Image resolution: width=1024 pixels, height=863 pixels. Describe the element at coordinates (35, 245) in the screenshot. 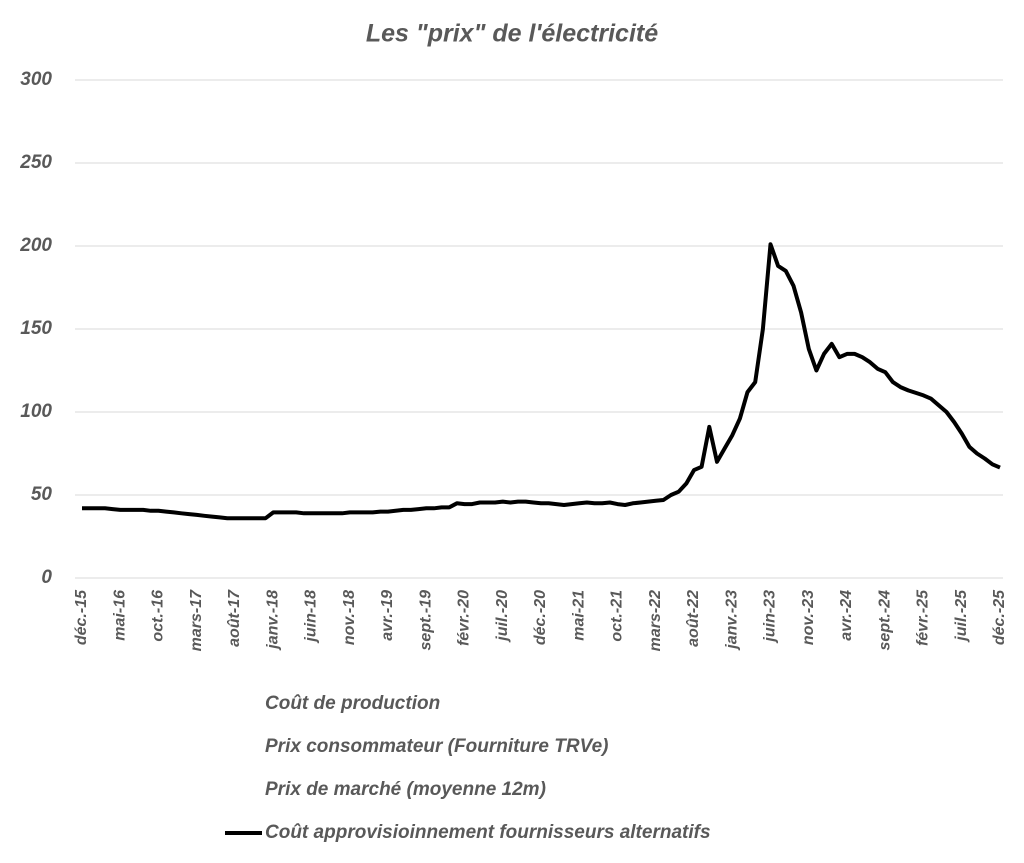

I see `y-tick-label: 200` at that location.